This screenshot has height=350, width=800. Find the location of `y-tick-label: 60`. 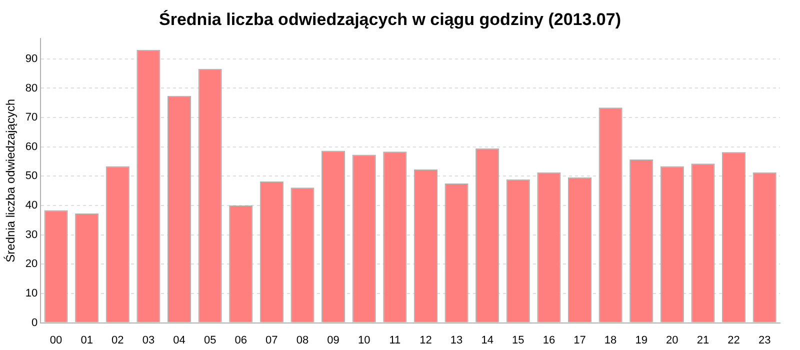

y-tick-label: 60 is located at coordinates (31, 146).